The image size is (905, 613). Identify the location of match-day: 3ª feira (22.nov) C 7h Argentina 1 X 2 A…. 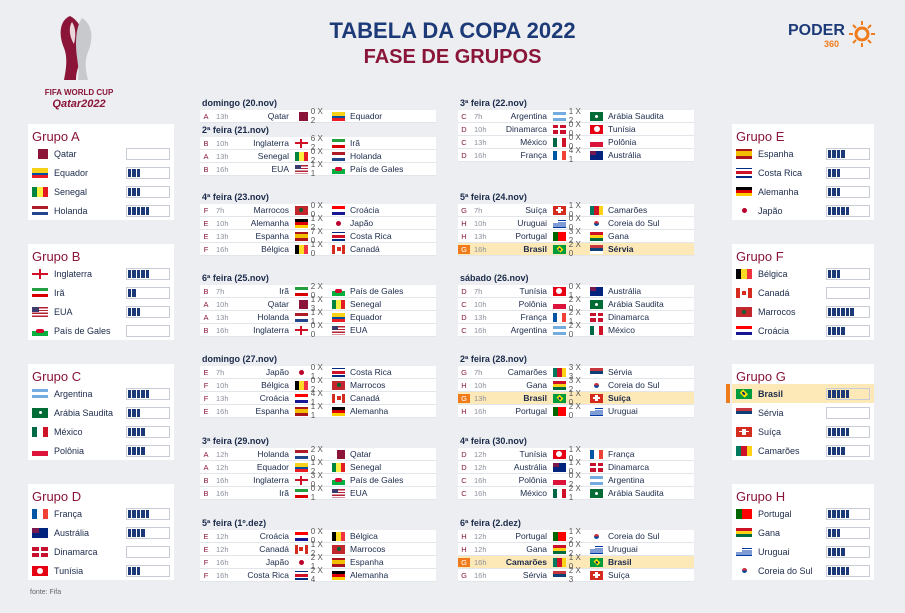
(576, 131).